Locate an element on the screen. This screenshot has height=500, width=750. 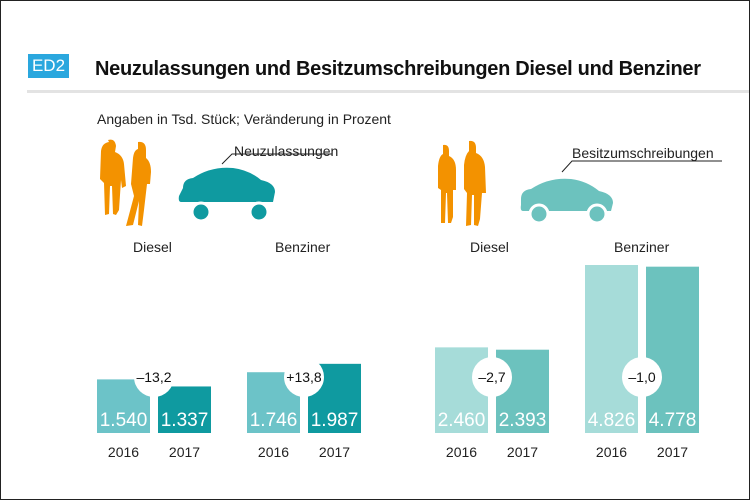
value-label: 1.746 is located at coordinates (274, 420).